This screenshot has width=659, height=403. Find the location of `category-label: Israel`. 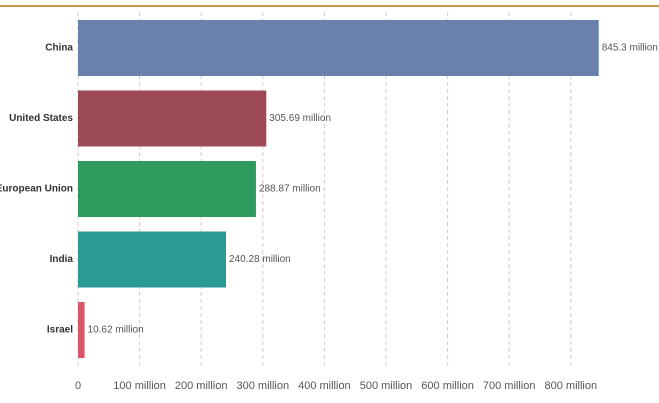

category-label: Israel is located at coordinates (60, 330).